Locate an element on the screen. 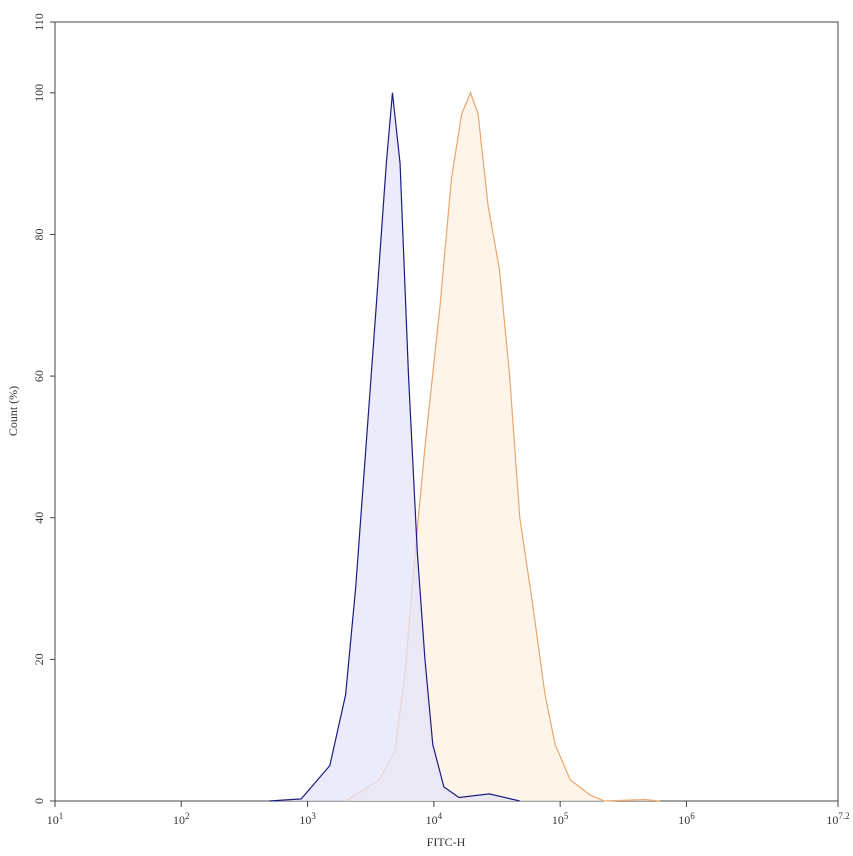  y-tick-label: 100 is located at coordinates (39, 93).